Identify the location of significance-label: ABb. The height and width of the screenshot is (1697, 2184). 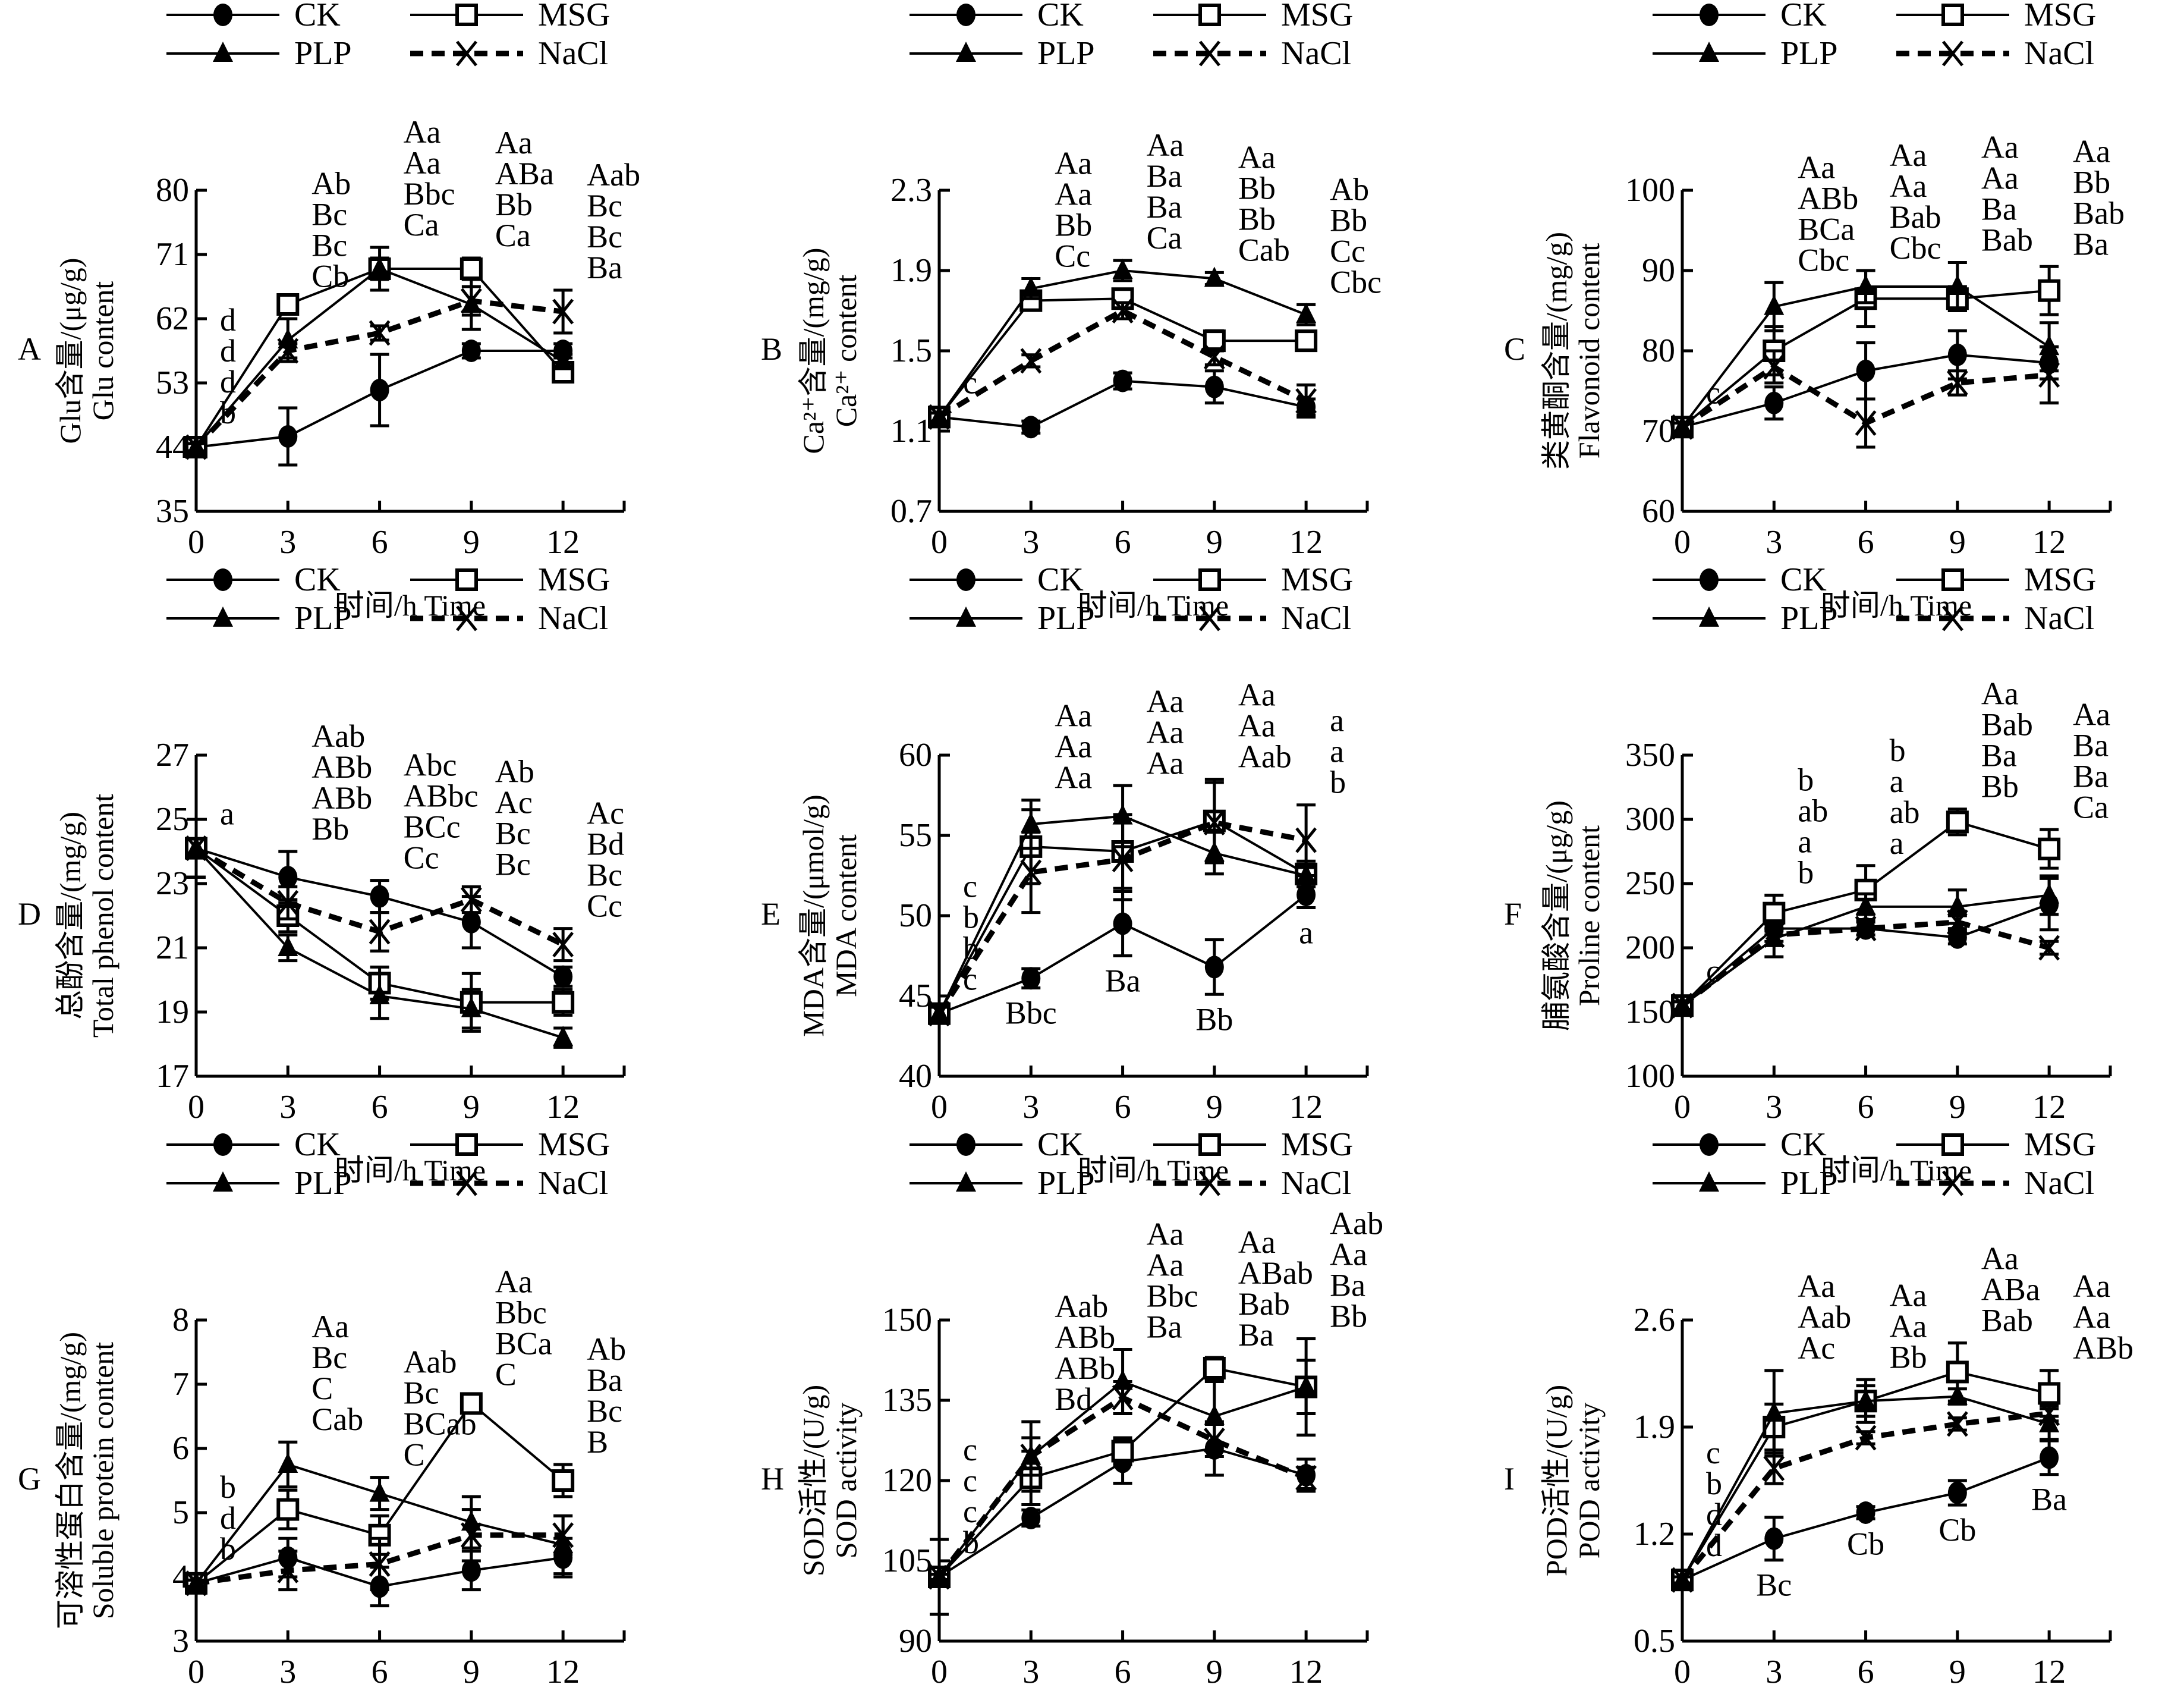
(341, 767).